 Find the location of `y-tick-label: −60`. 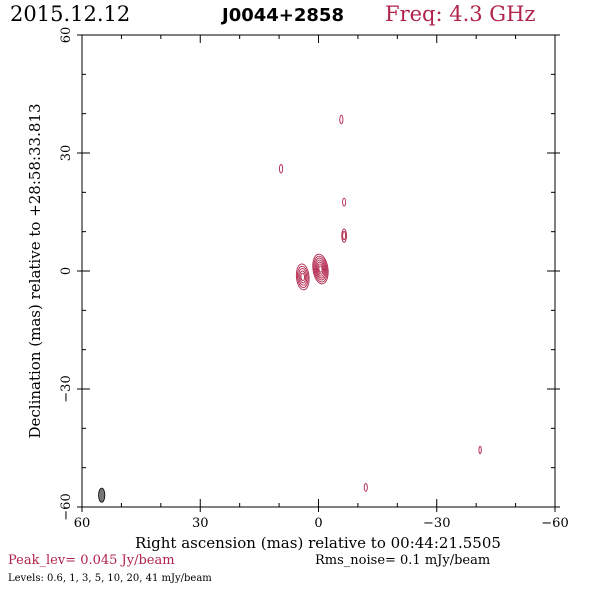

y-tick-label: −60 is located at coordinates (66, 506).